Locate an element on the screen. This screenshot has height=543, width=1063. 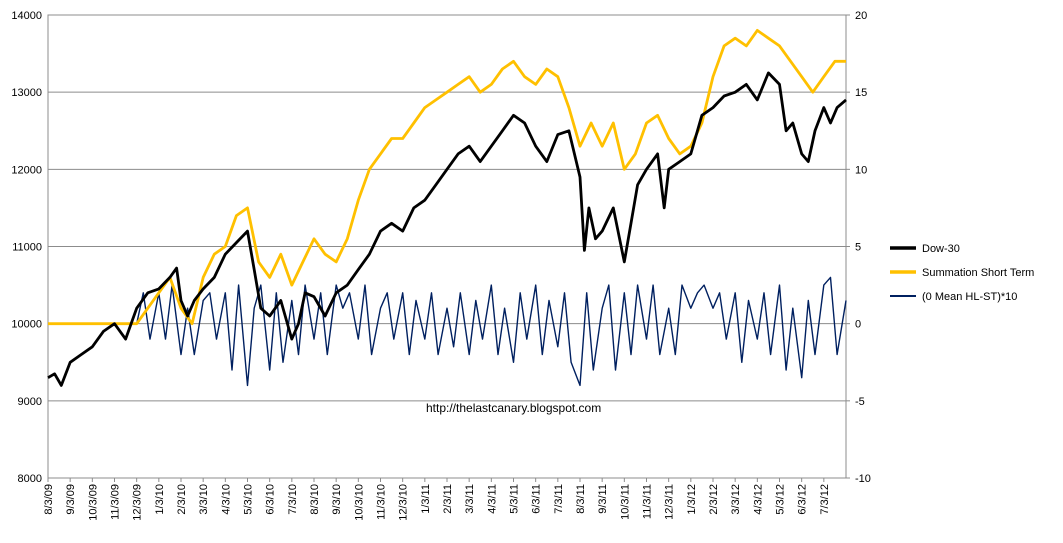
x-tick-label: 4/3/12 is located at coordinates (758, 499).